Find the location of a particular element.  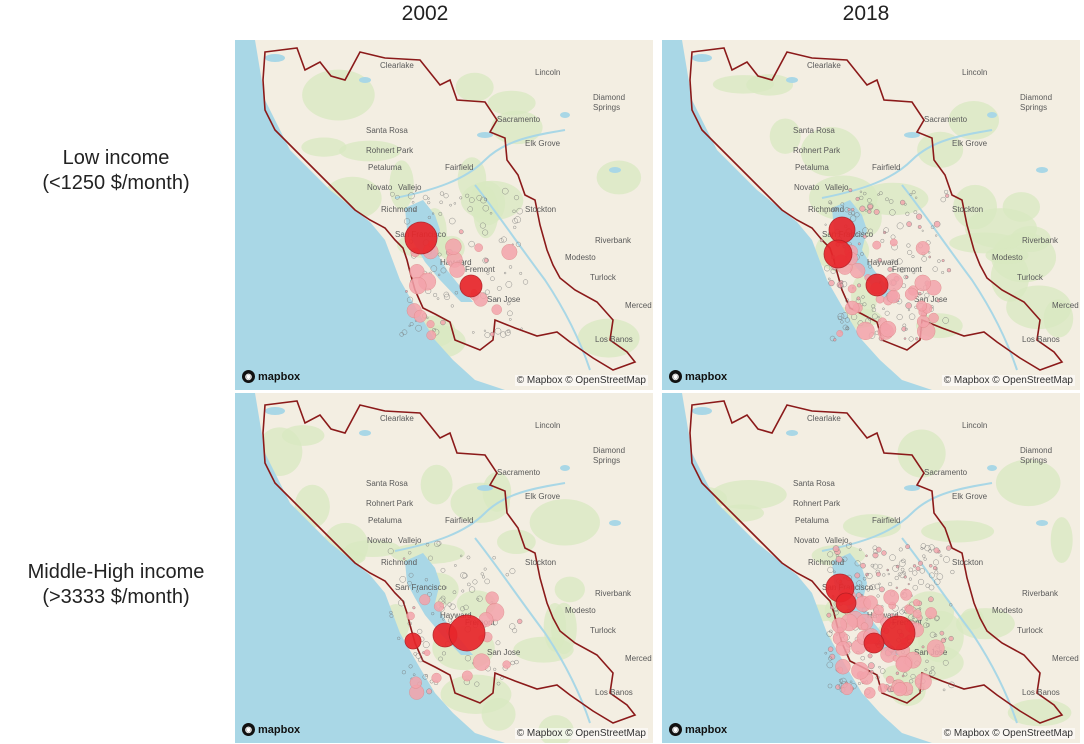

city-label: Novato is located at coordinates (807, 540).